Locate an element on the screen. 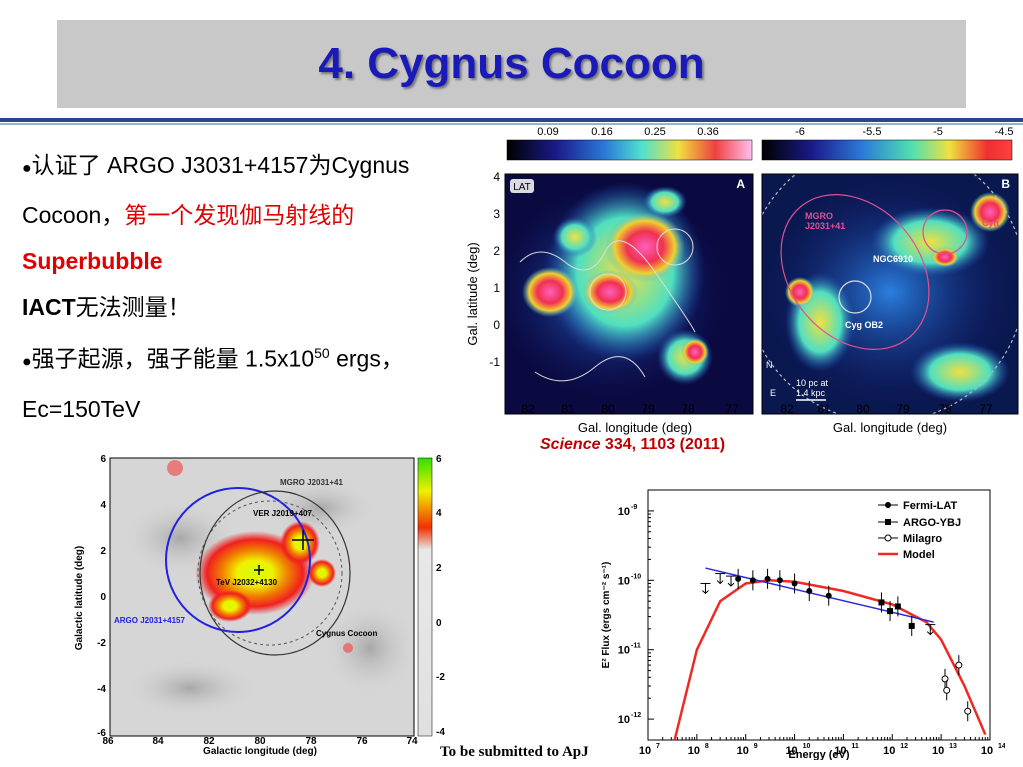  label-scale-2: 1.4 kpc is located at coordinates (811, 393).